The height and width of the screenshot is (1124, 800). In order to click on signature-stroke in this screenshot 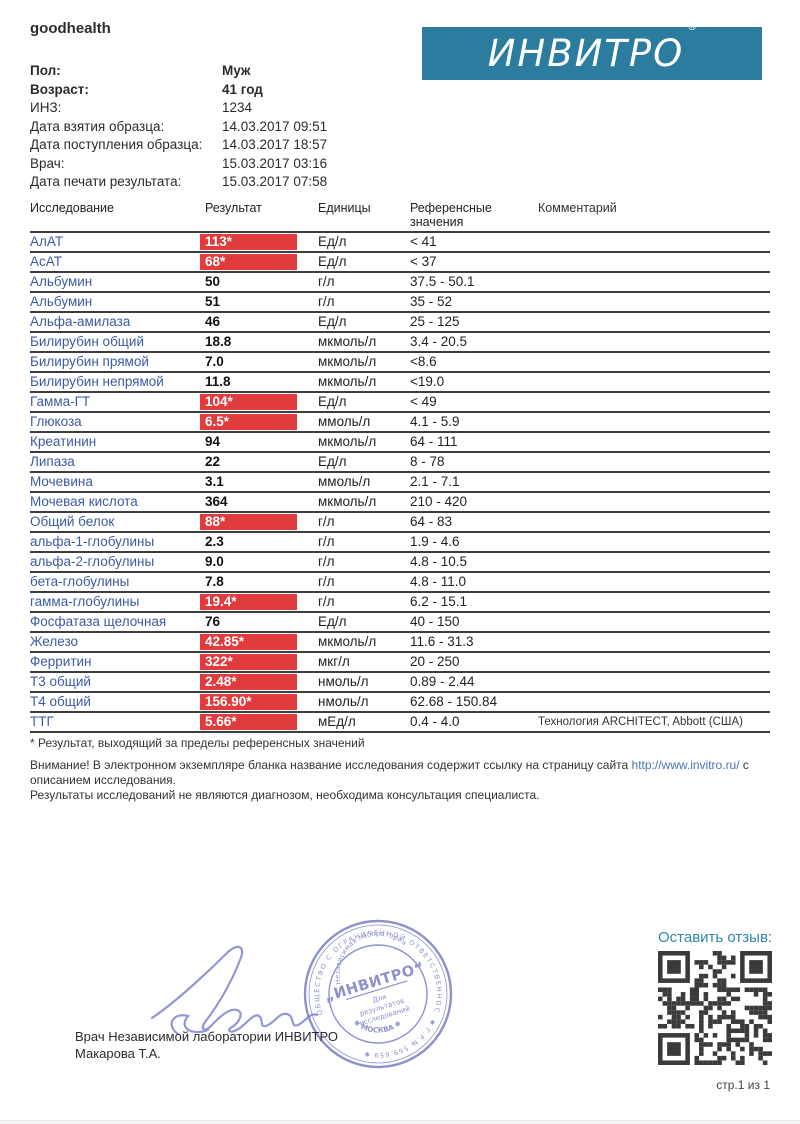, I will do `click(234, 989)`.